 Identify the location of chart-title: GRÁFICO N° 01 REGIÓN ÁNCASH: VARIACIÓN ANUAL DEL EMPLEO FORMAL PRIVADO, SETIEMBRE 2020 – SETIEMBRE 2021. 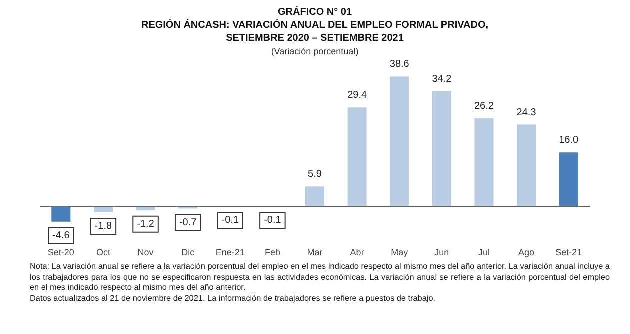
(315, 25).